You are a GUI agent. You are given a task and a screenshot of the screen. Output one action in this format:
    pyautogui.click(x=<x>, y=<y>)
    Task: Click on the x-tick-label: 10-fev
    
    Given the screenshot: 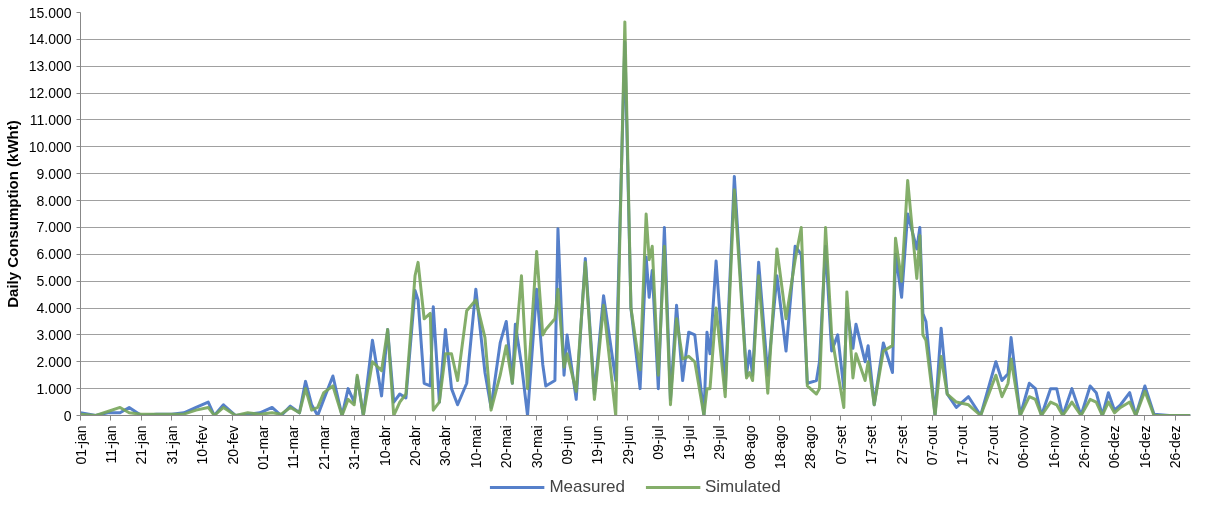 What is the action you would take?
    pyautogui.click(x=202, y=445)
    